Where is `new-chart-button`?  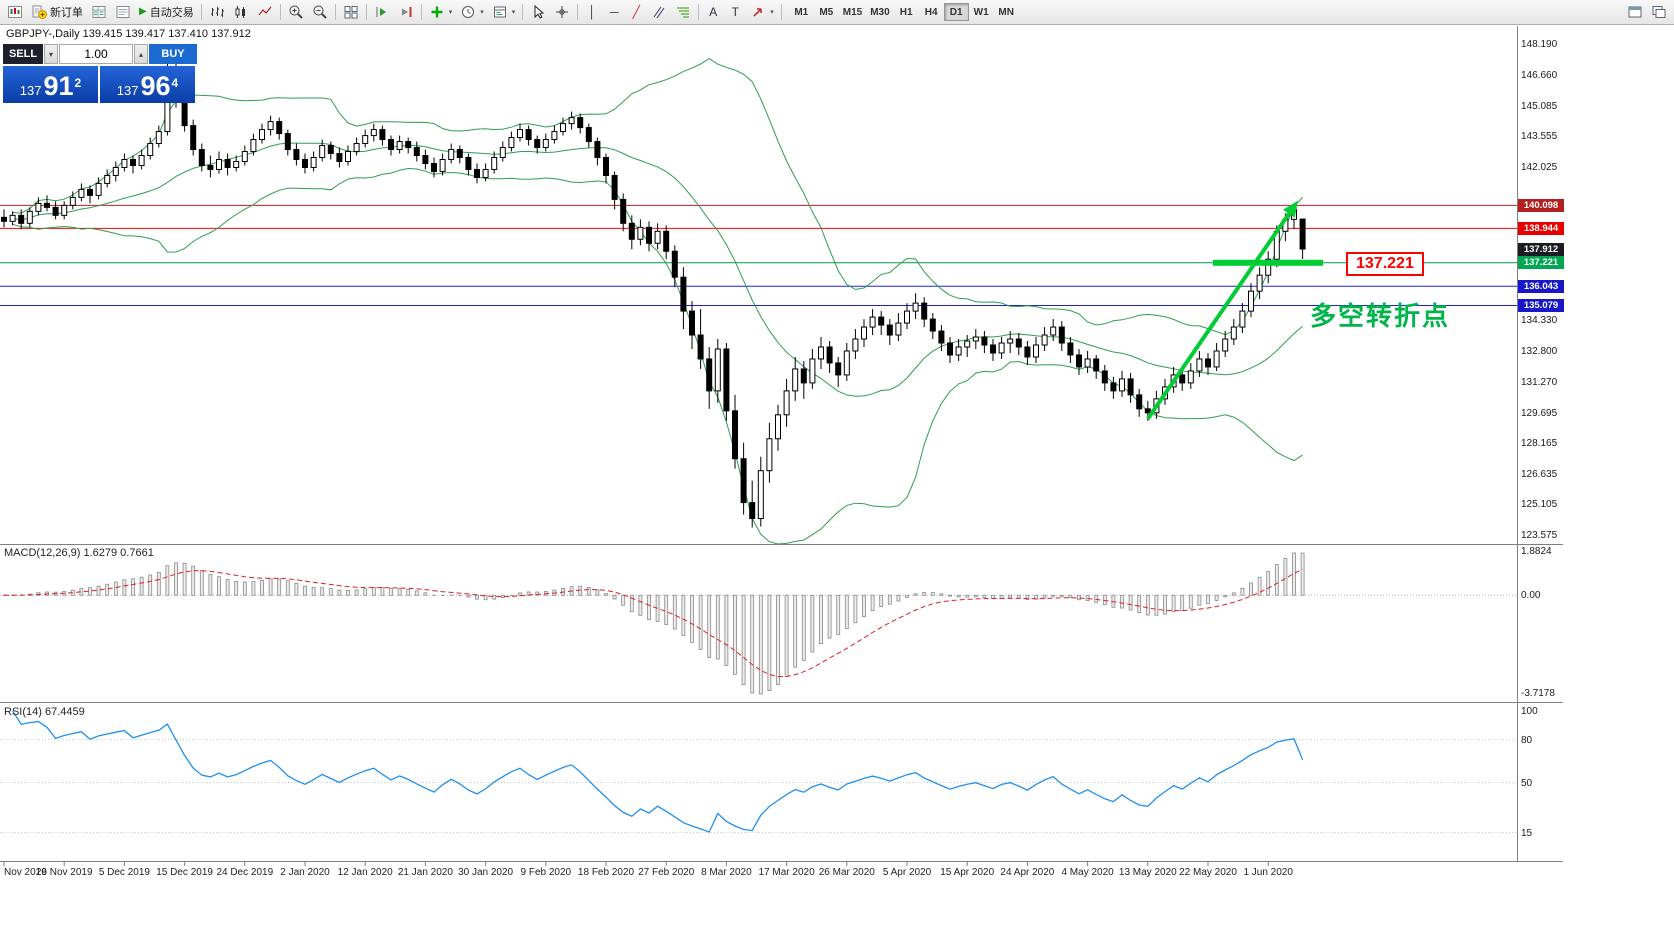
new-chart-button is located at coordinates (15, 12).